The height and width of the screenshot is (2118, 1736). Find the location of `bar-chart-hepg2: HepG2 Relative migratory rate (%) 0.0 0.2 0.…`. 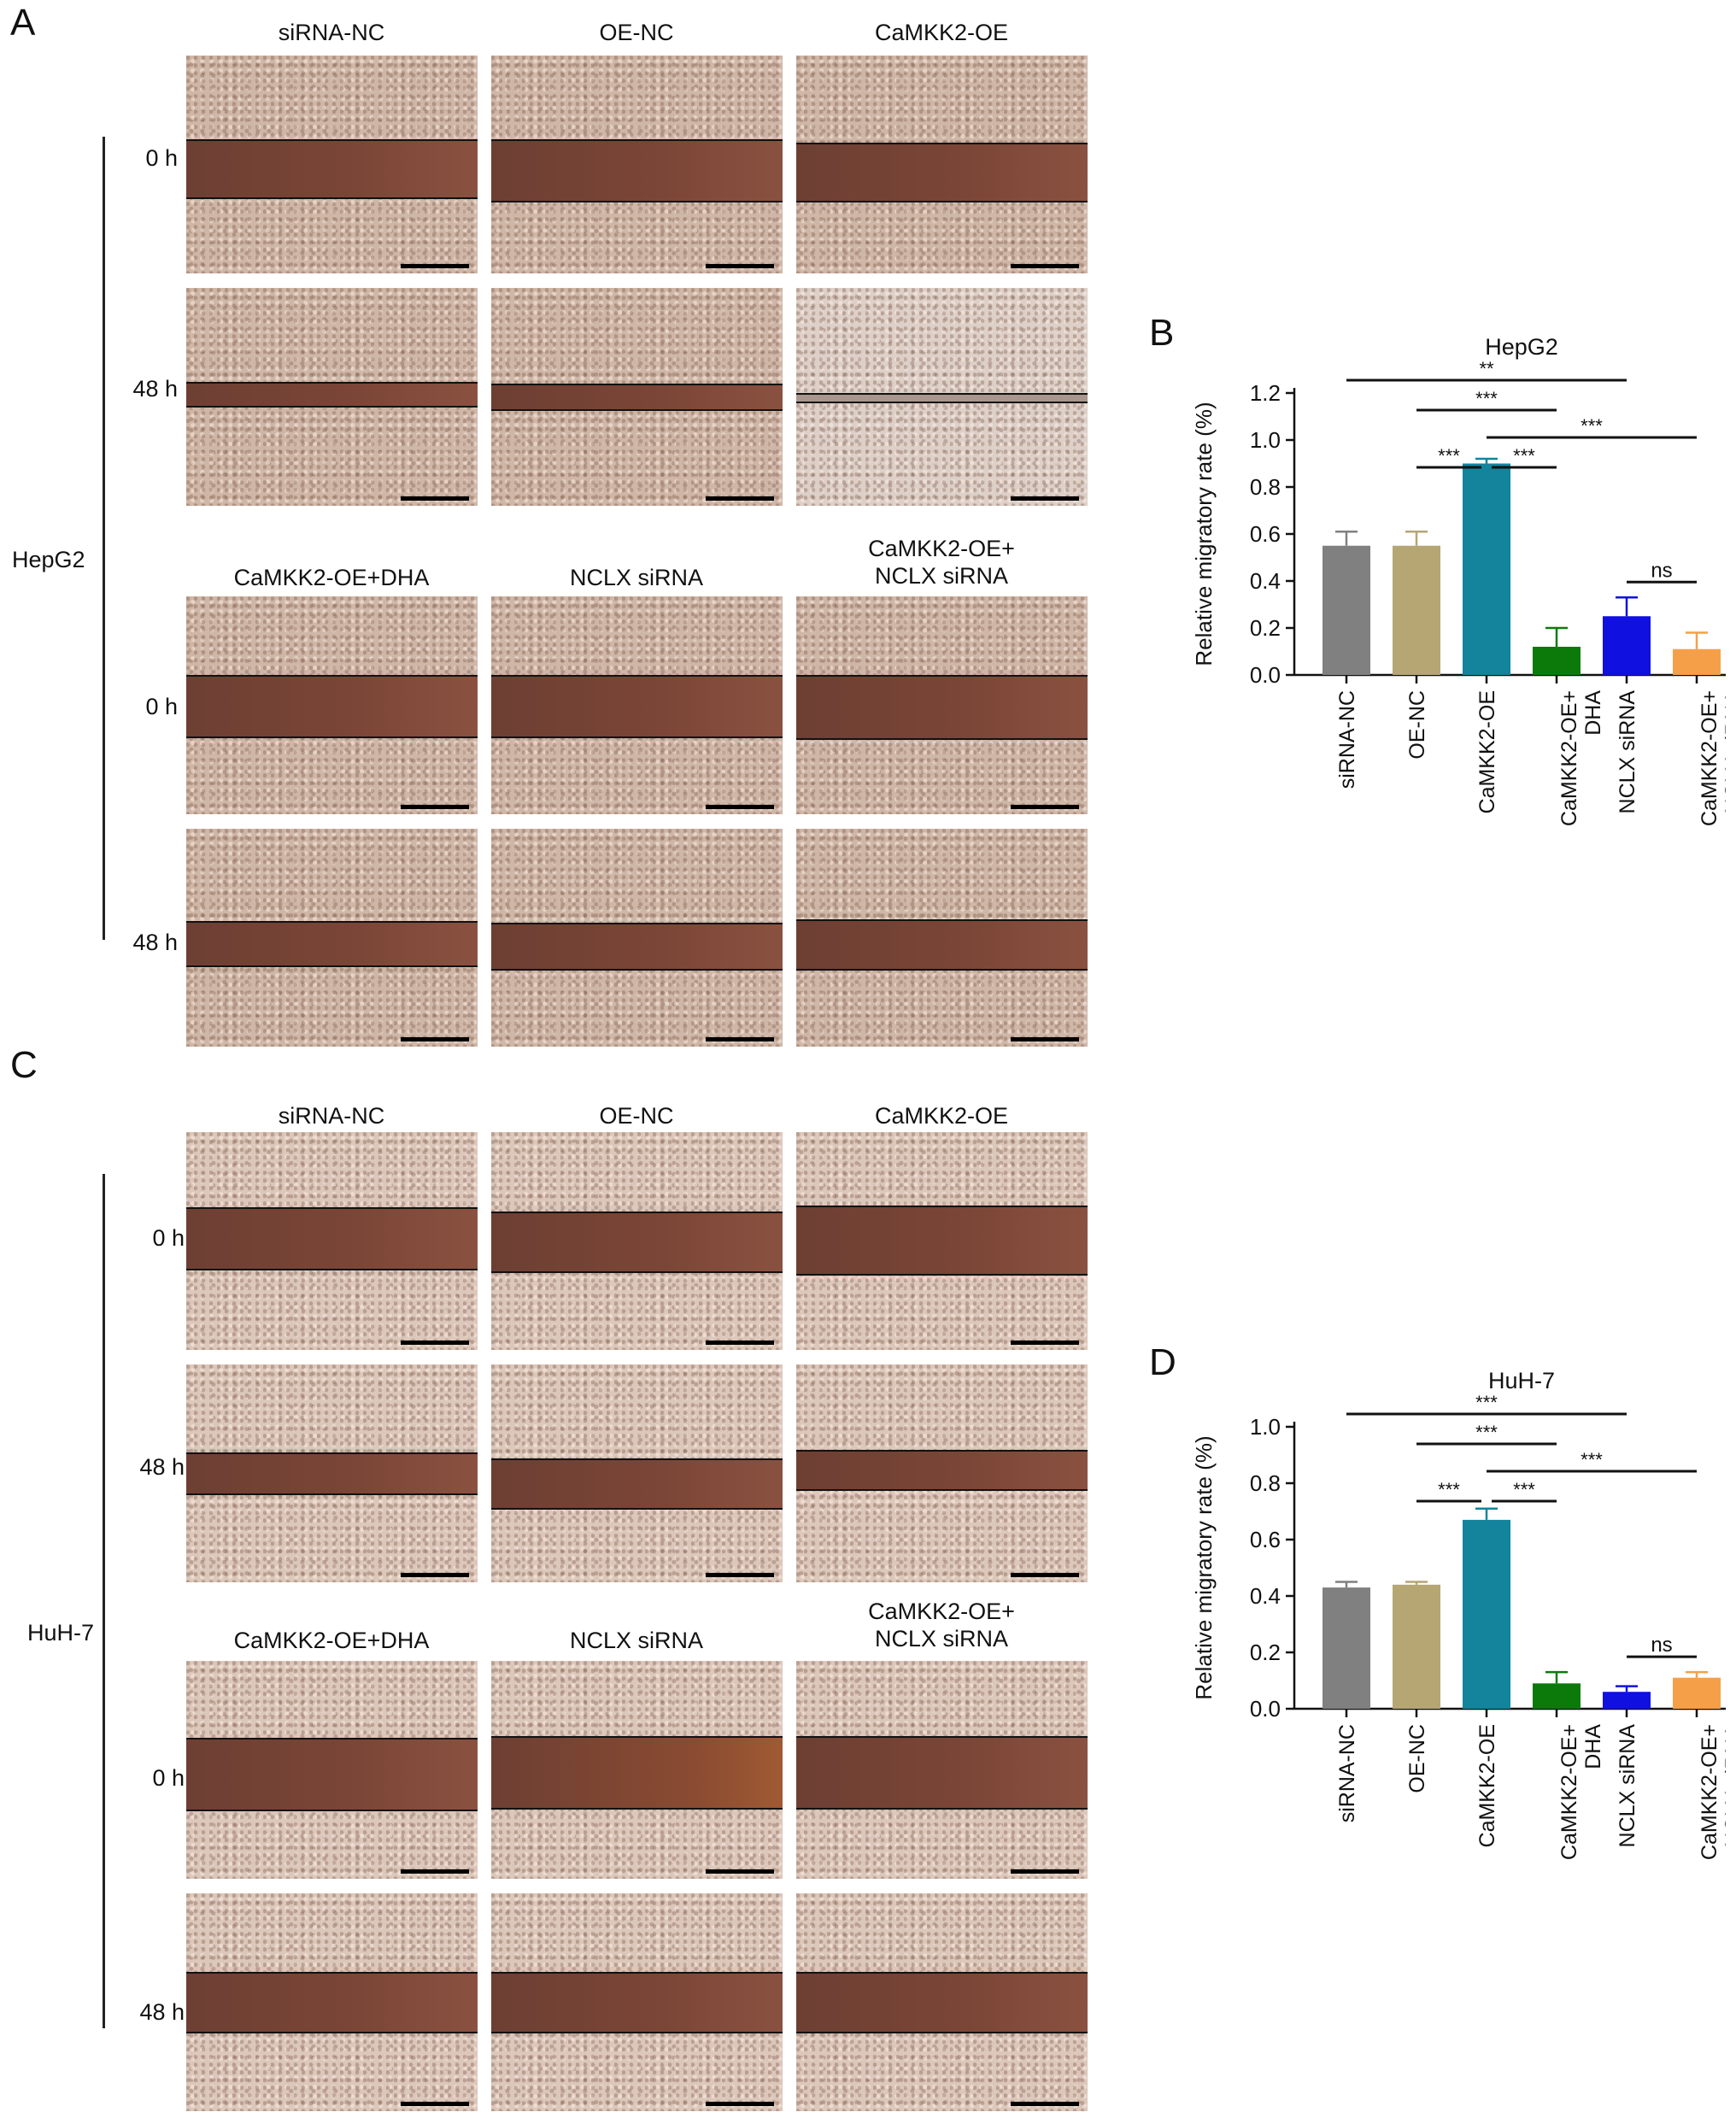

bar-chart-hepg2: HepG2 Relative migratory rate (%) 0.0 0.2 0.… is located at coordinates (1458, 580).